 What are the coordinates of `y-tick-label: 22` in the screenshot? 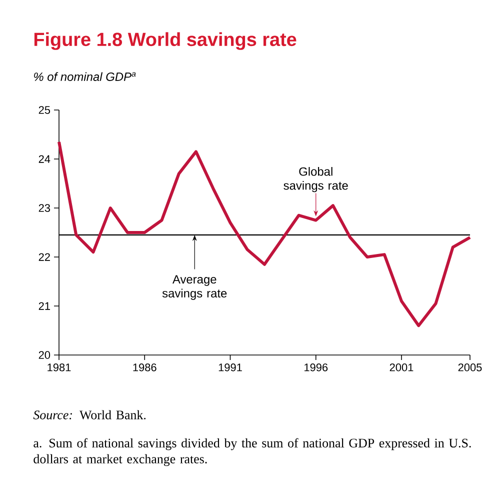 It's located at (44, 257).